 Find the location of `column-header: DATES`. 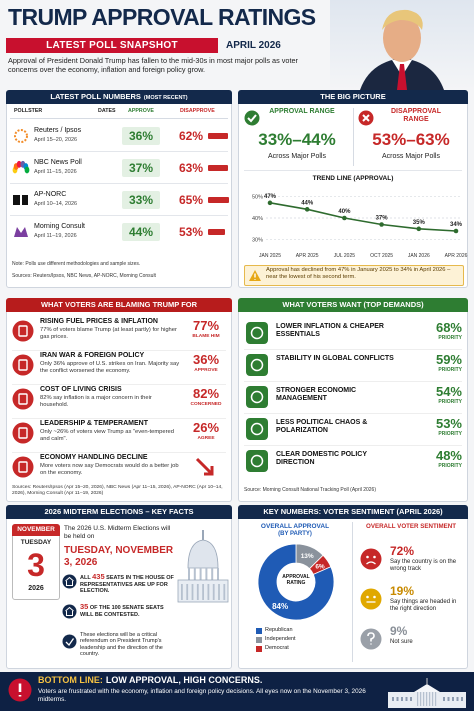

column-header: DATES is located at coordinates (107, 111).